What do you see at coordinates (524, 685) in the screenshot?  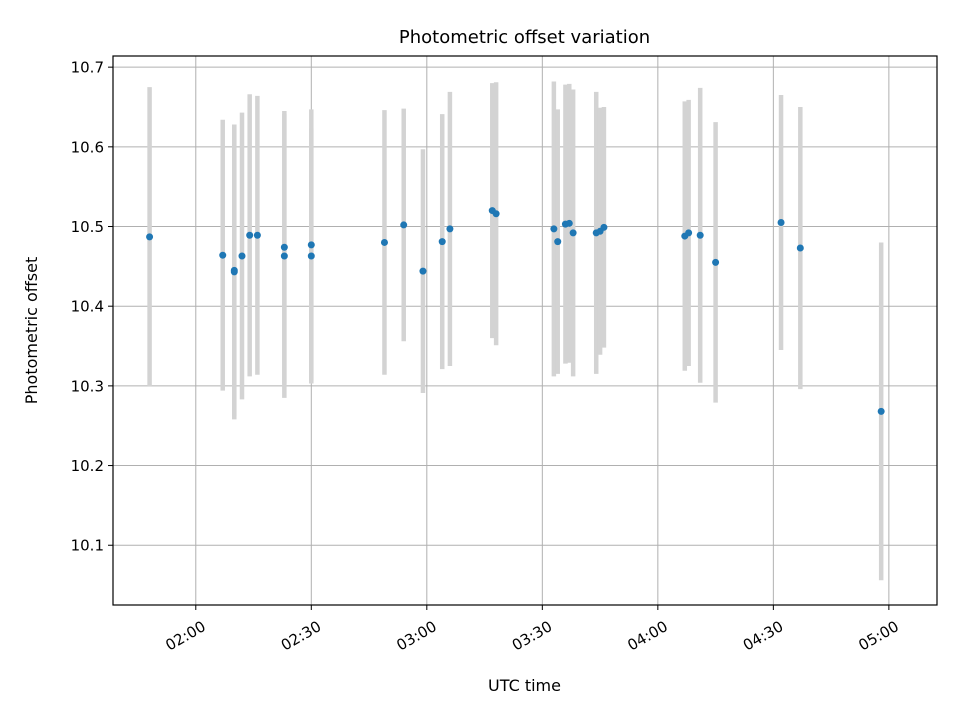 I see `x-axis-label: UTC time` at bounding box center [524, 685].